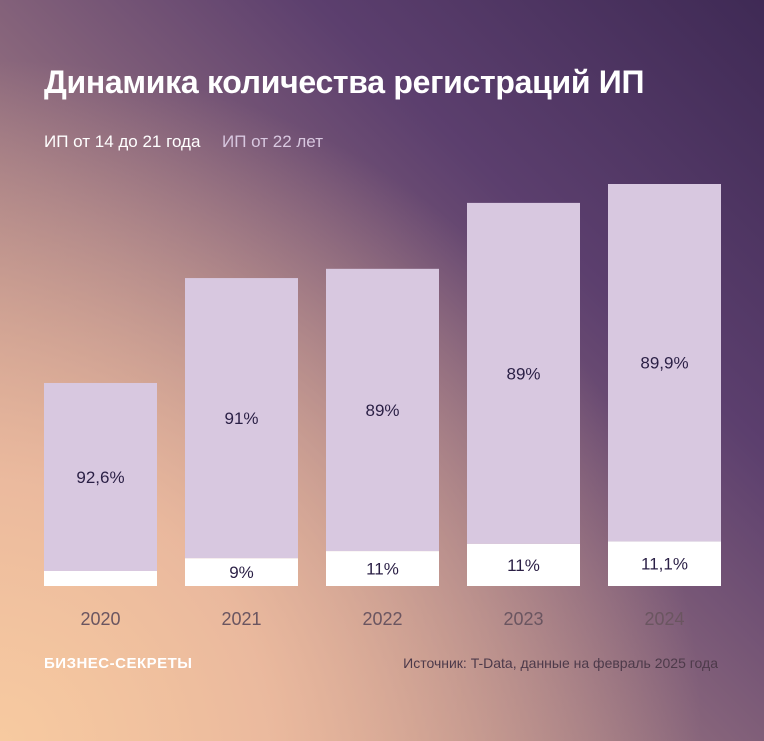 Image resolution: width=764 pixels, height=741 pixels. I want to click on x-tick-label: 2022, so click(382, 619).